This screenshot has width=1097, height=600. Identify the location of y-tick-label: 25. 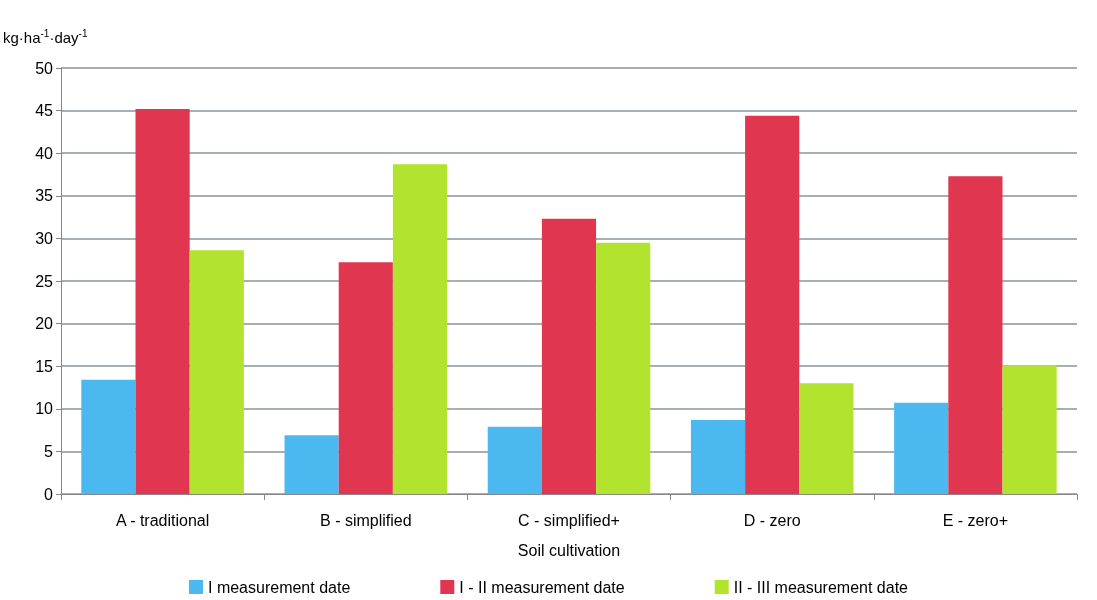
(44, 281).